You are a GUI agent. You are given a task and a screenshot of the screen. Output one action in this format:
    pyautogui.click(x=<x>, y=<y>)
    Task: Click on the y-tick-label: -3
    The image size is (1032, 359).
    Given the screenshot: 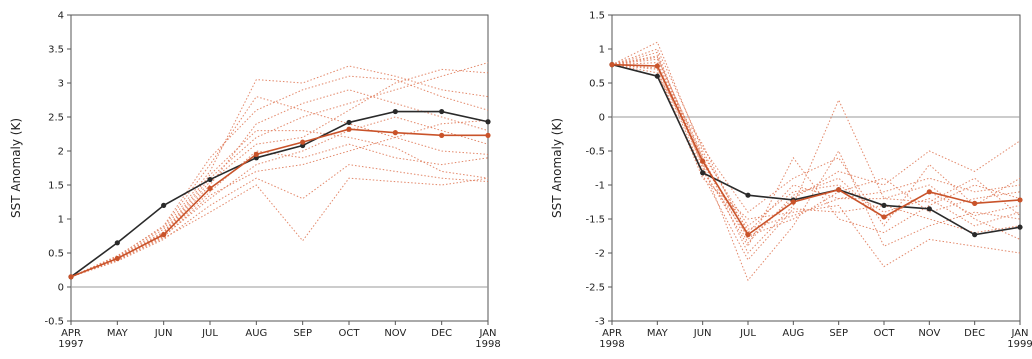 What is the action you would take?
    pyautogui.click(x=600, y=322)
    